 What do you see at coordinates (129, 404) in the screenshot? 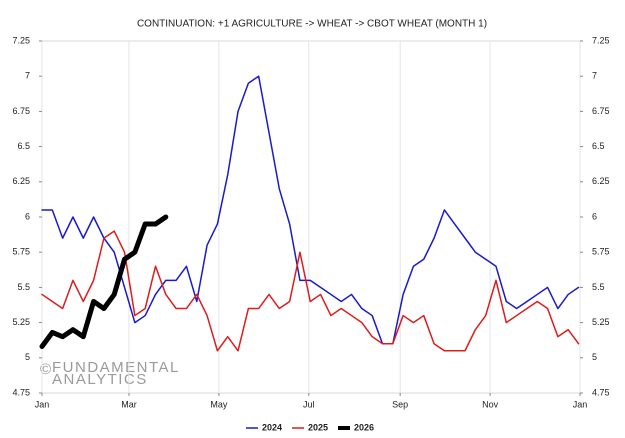
I see `x-tick-label: Mar` at bounding box center [129, 404].